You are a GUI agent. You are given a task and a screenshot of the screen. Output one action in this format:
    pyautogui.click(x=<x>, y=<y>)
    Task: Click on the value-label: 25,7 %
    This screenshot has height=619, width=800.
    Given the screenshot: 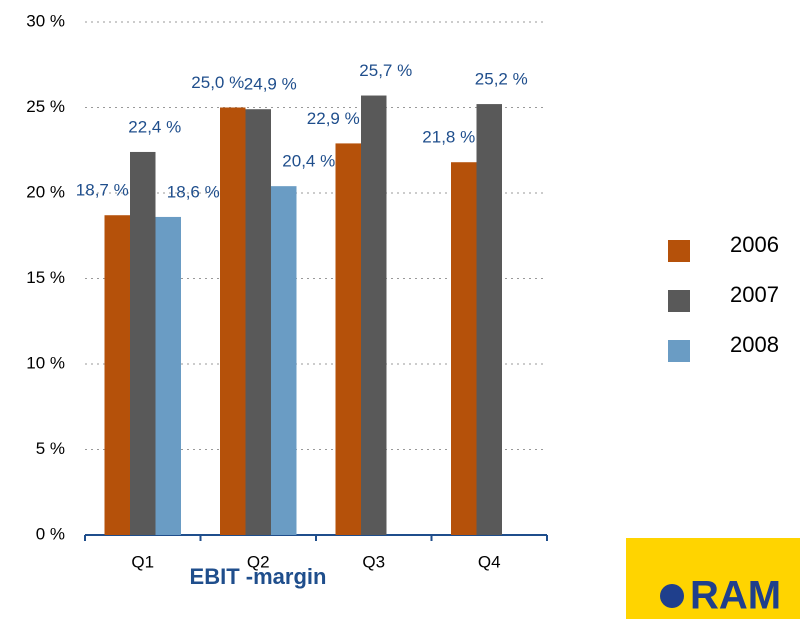 What is the action you would take?
    pyautogui.click(x=385, y=70)
    